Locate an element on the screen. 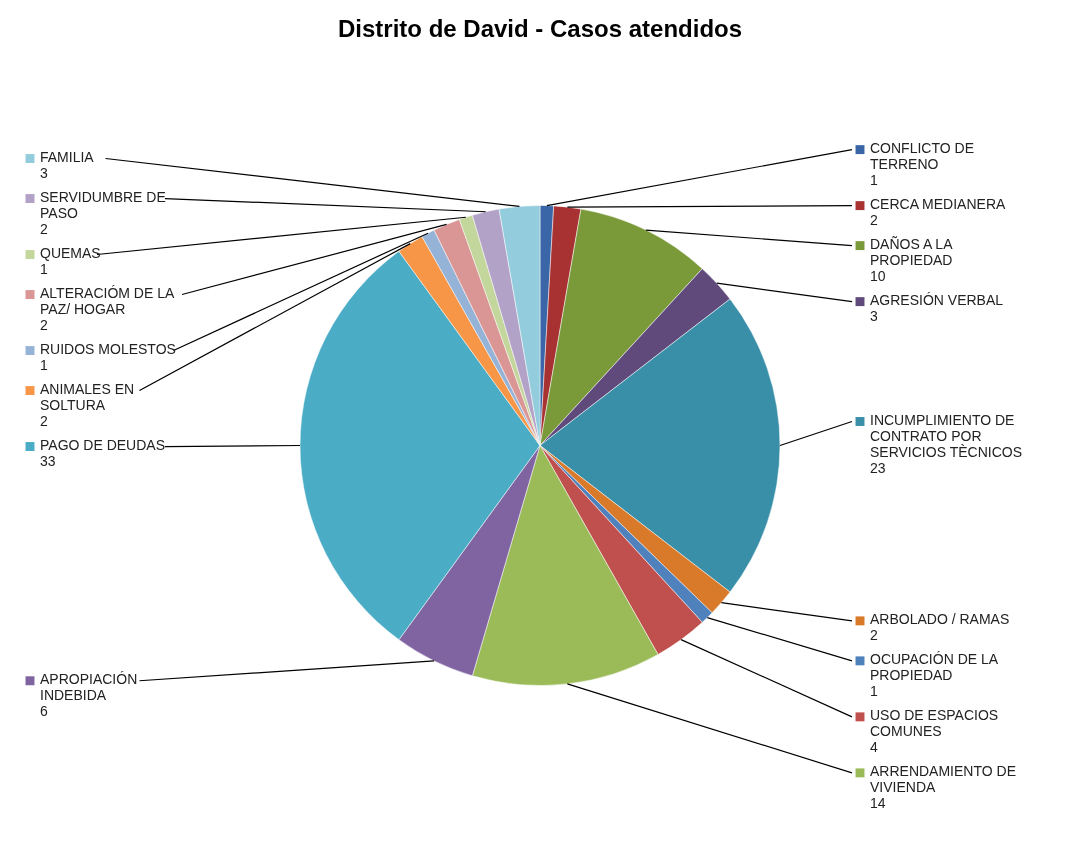 This screenshot has height=851, width=1080. legend-label: OCUPACIÓN DE LA PROPIEDAD is located at coordinates (934, 666).